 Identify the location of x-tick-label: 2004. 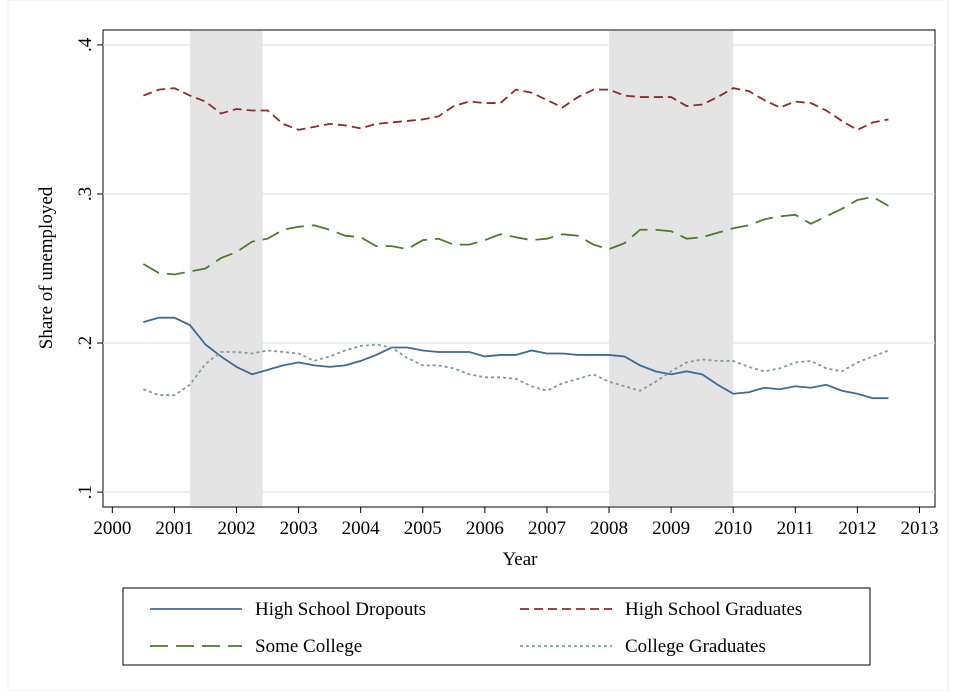
(361, 528).